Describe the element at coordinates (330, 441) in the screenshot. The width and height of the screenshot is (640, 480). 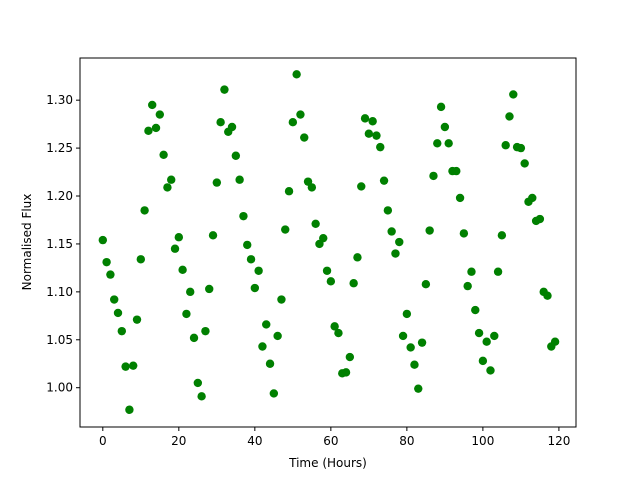
I see `x-tick-label: 60` at that location.